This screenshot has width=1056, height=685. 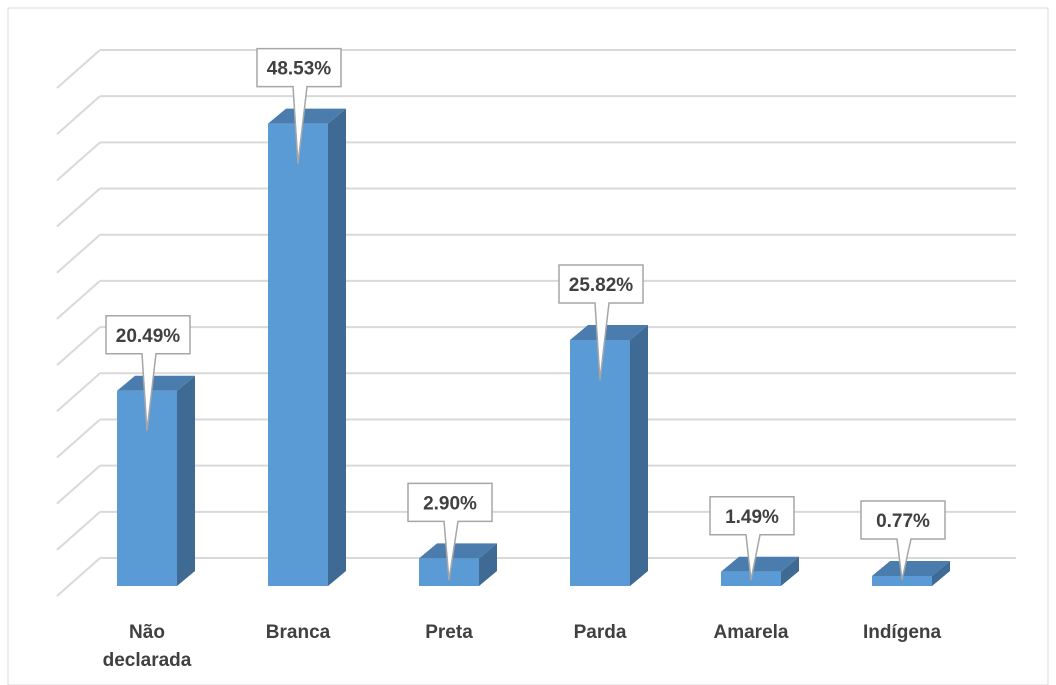 I want to click on data-label-text: 48.53%, so click(x=299, y=69).